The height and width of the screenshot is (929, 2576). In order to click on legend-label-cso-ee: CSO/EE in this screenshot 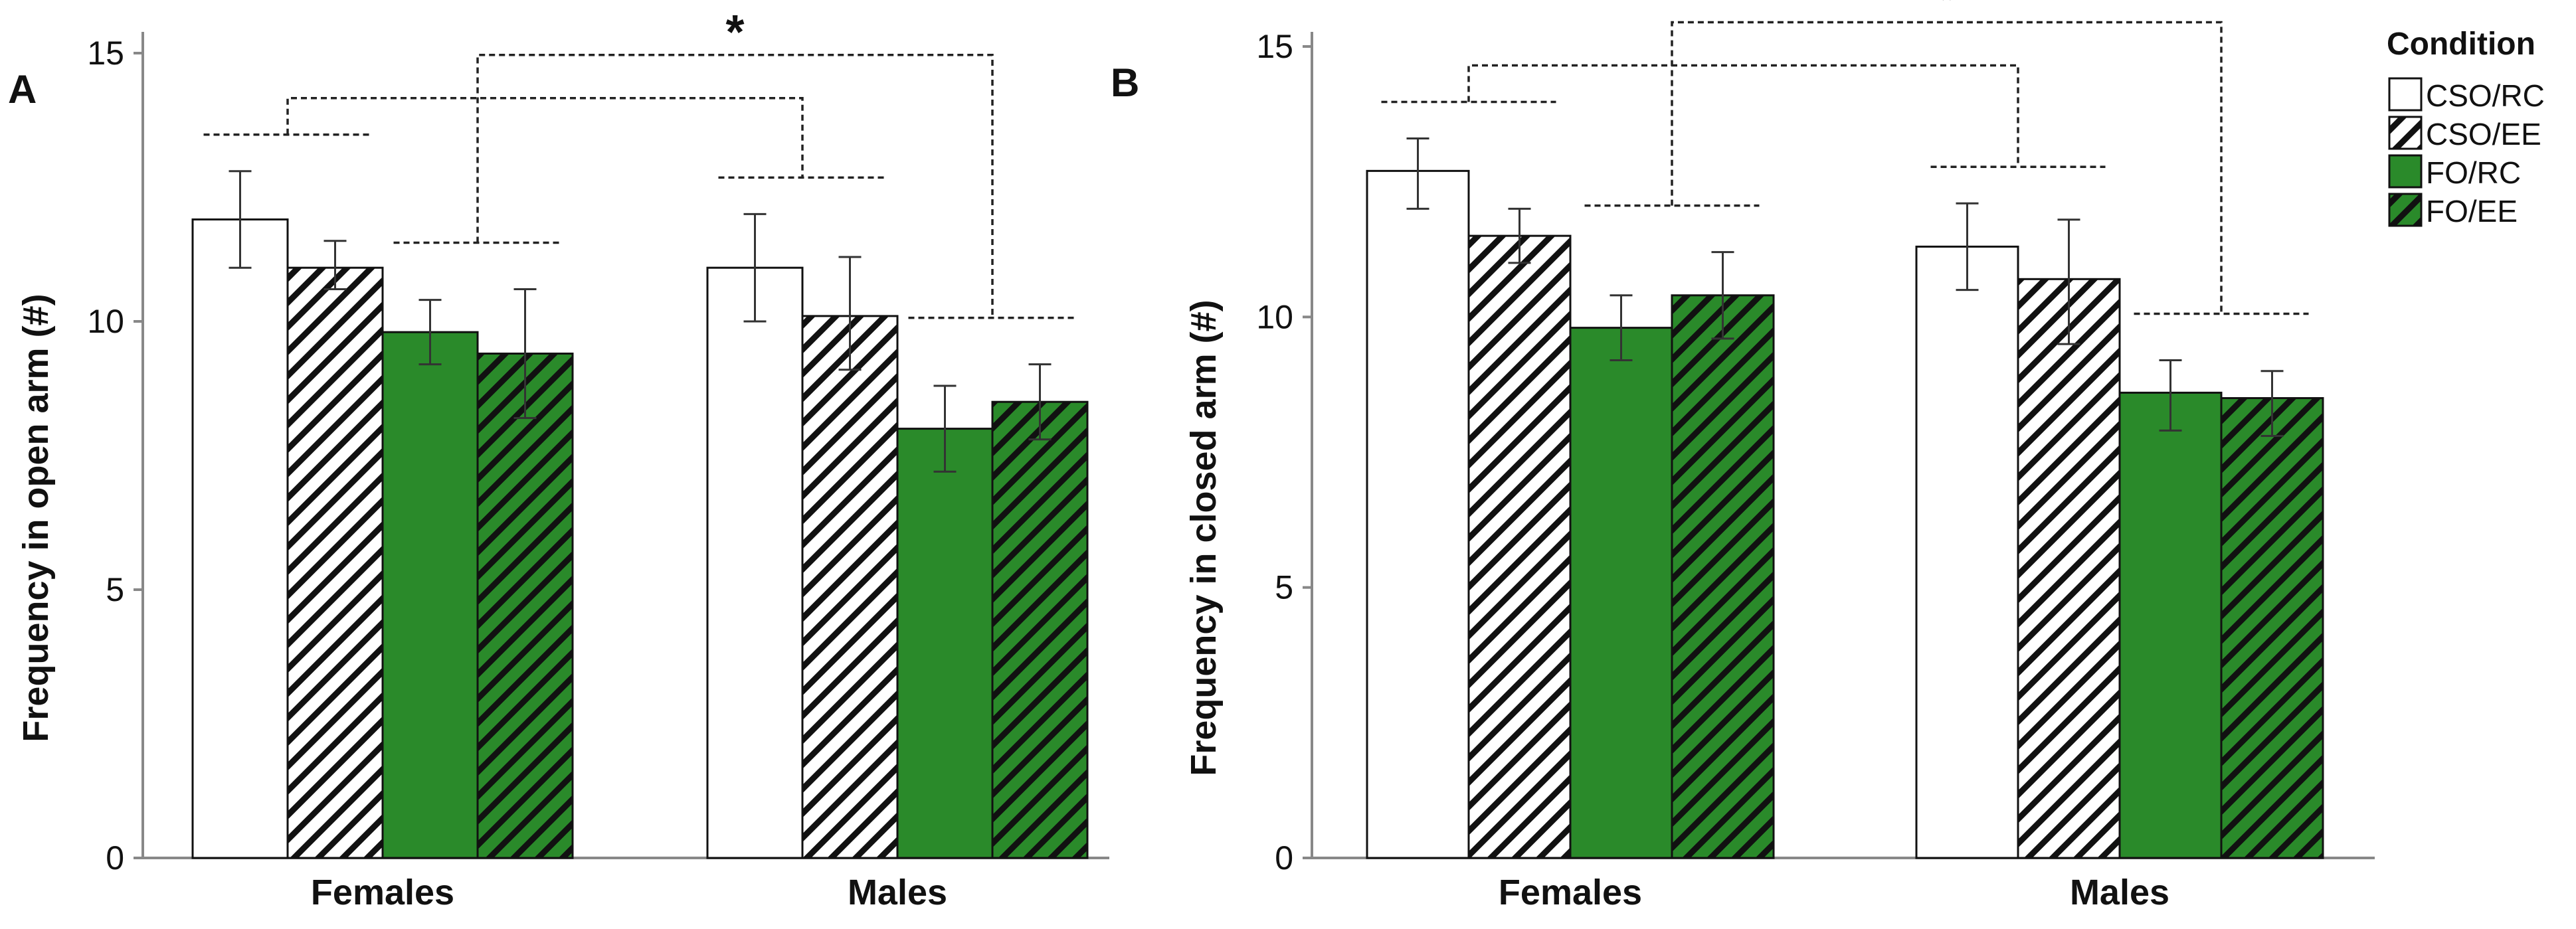, I will do `click(2483, 134)`.